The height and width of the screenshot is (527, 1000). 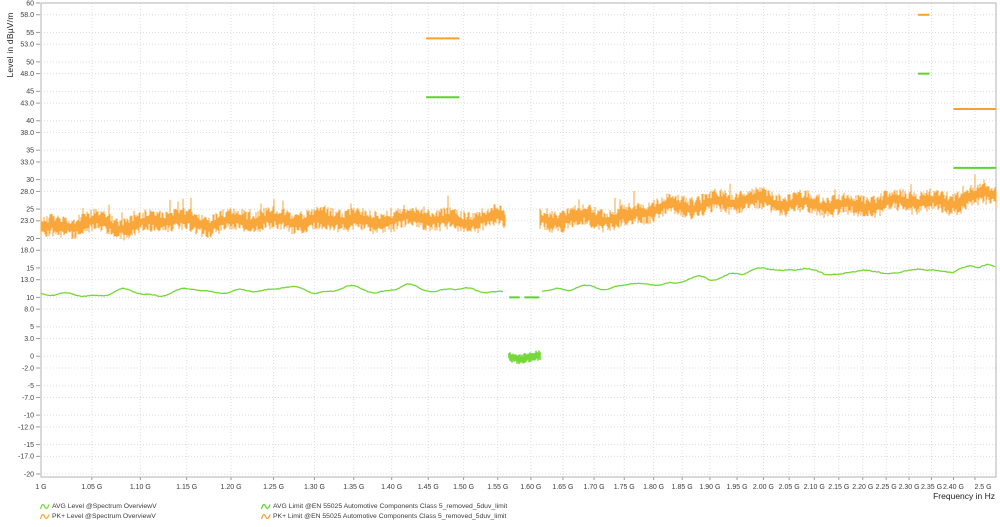 What do you see at coordinates (909, 487) in the screenshot?
I see `svg-text: 2.30 G` at bounding box center [909, 487].